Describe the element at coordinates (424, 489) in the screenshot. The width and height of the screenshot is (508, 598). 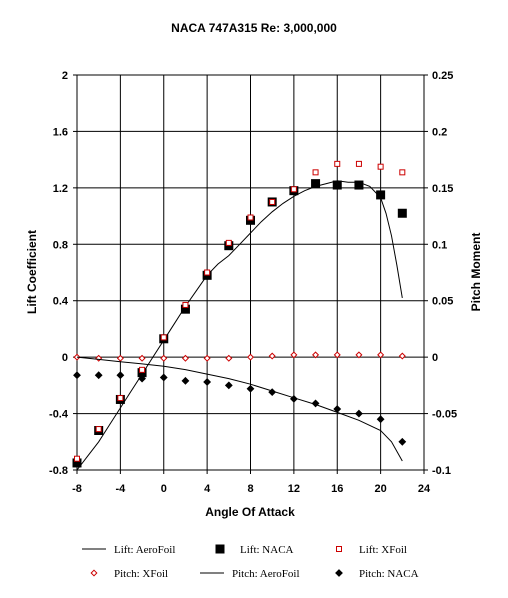
I see `x-tick-label: 24` at that location.